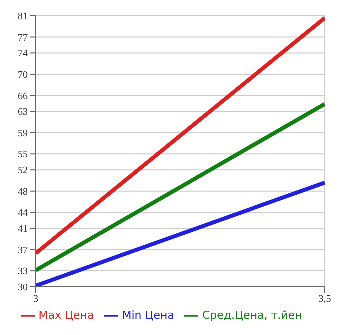  I want to click on y-tick-label: 55, so click(23, 155).